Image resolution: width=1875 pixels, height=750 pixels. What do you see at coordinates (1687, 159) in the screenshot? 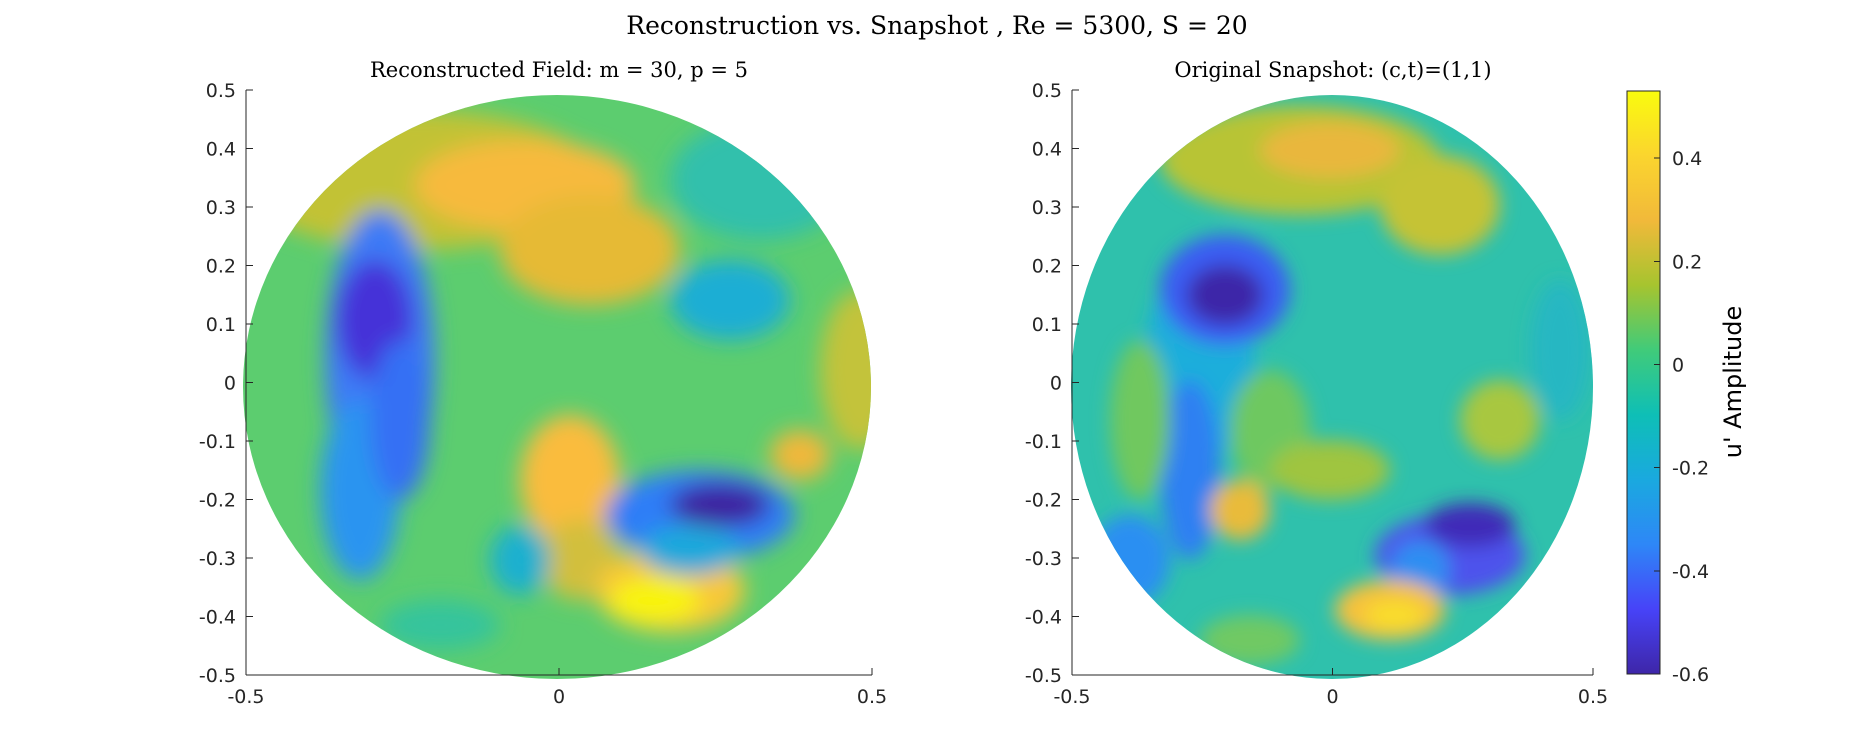
I see `colorbar-tick-label: 0.4` at bounding box center [1687, 159].